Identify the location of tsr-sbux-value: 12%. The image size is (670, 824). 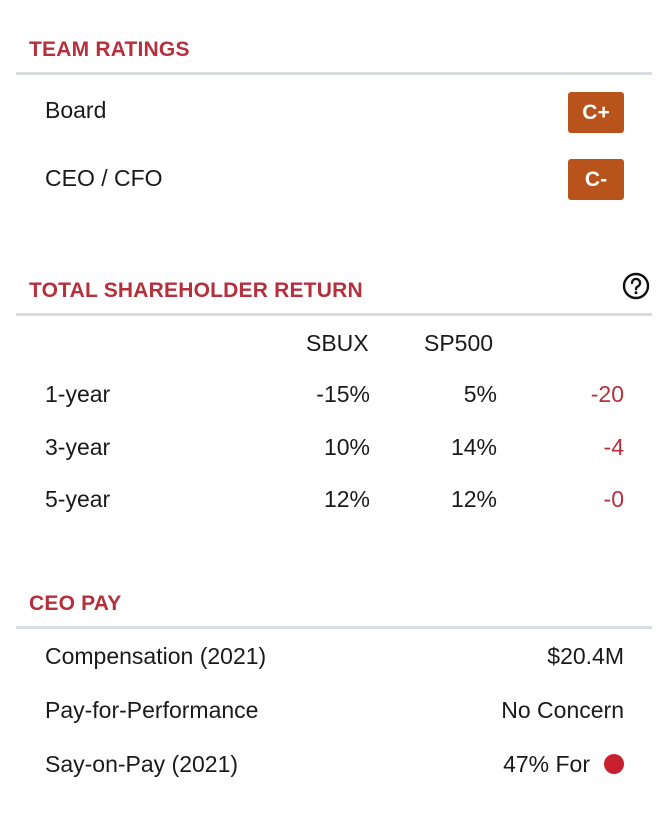
(346, 499).